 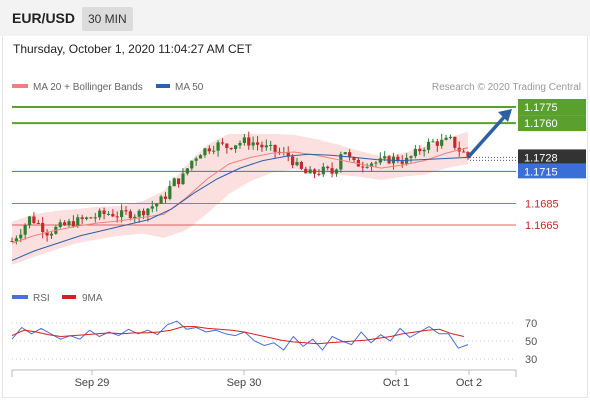 What do you see at coordinates (541, 108) in the screenshot?
I see `resistance-label-text: 1.1775` at bounding box center [541, 108].